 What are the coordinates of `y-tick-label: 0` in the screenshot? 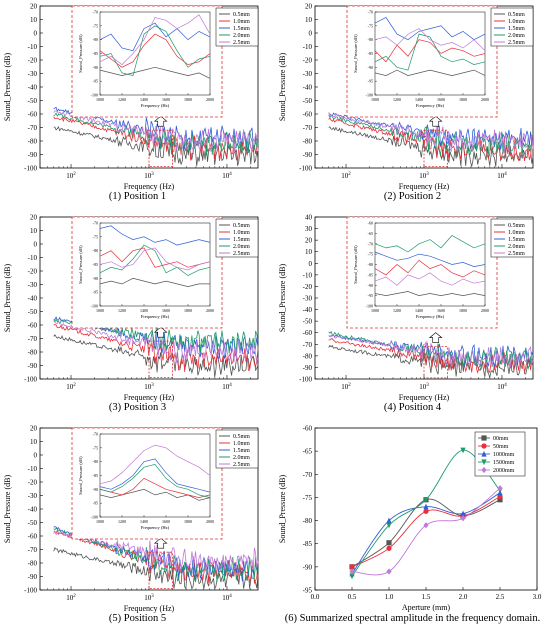 It's located at (36, 34).